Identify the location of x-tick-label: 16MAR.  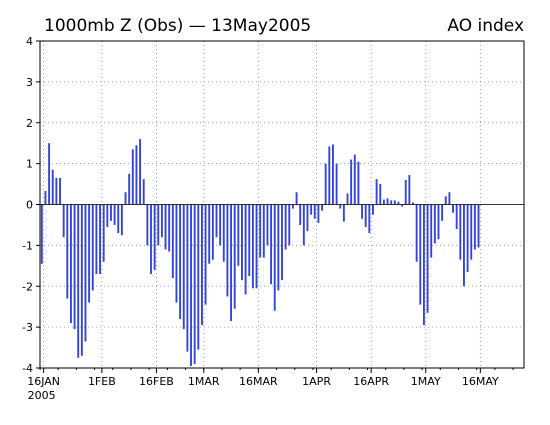
(258, 381).